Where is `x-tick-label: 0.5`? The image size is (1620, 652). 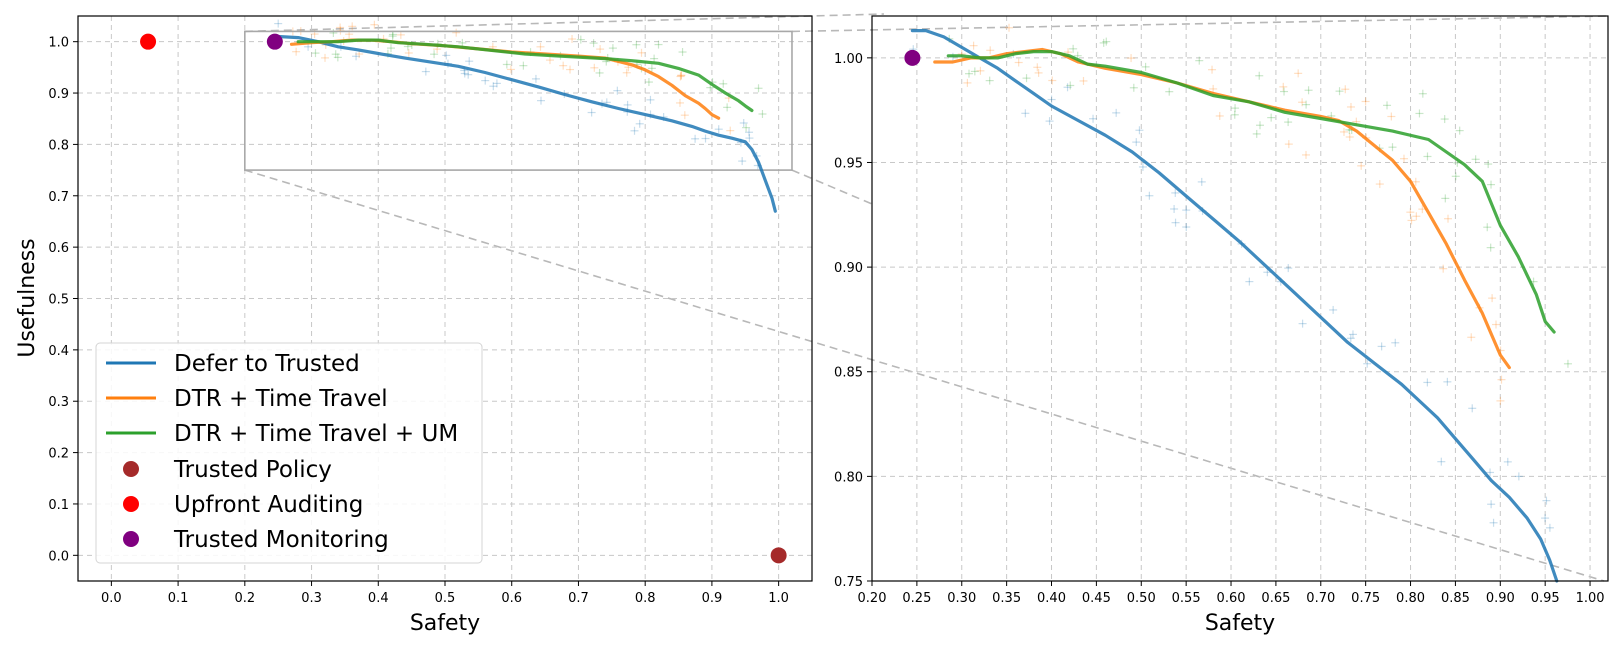 x-tick-label: 0.5 is located at coordinates (445, 598).